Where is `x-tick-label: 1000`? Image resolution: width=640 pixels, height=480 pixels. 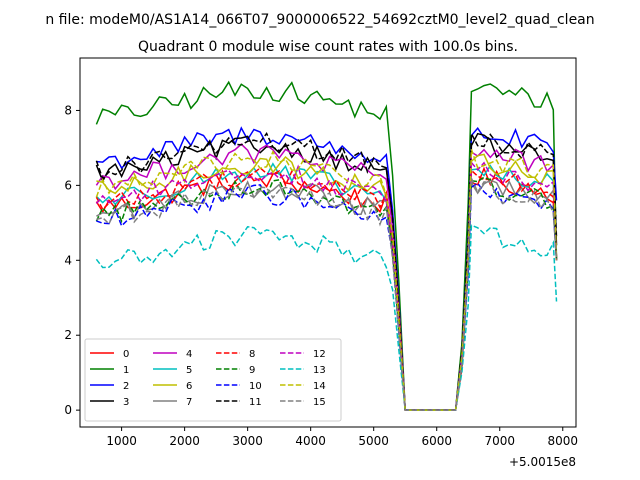 x-tick-label: 1000 is located at coordinates (121, 441).